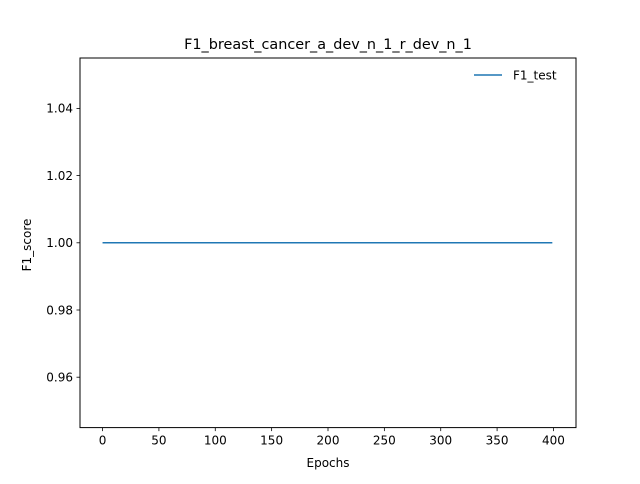 The width and height of the screenshot is (640, 484). What do you see at coordinates (59, 176) in the screenshot?
I see `y-tick-label: 1.02` at bounding box center [59, 176].